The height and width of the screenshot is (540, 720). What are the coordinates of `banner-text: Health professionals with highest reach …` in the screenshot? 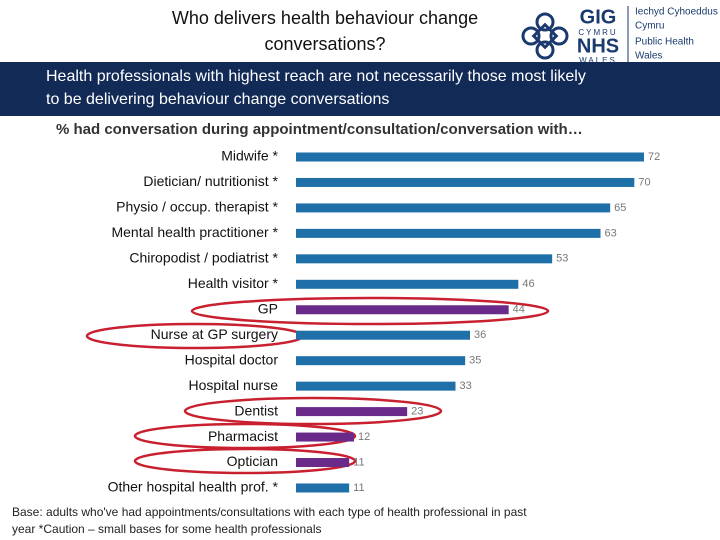 It's located at (316, 76).